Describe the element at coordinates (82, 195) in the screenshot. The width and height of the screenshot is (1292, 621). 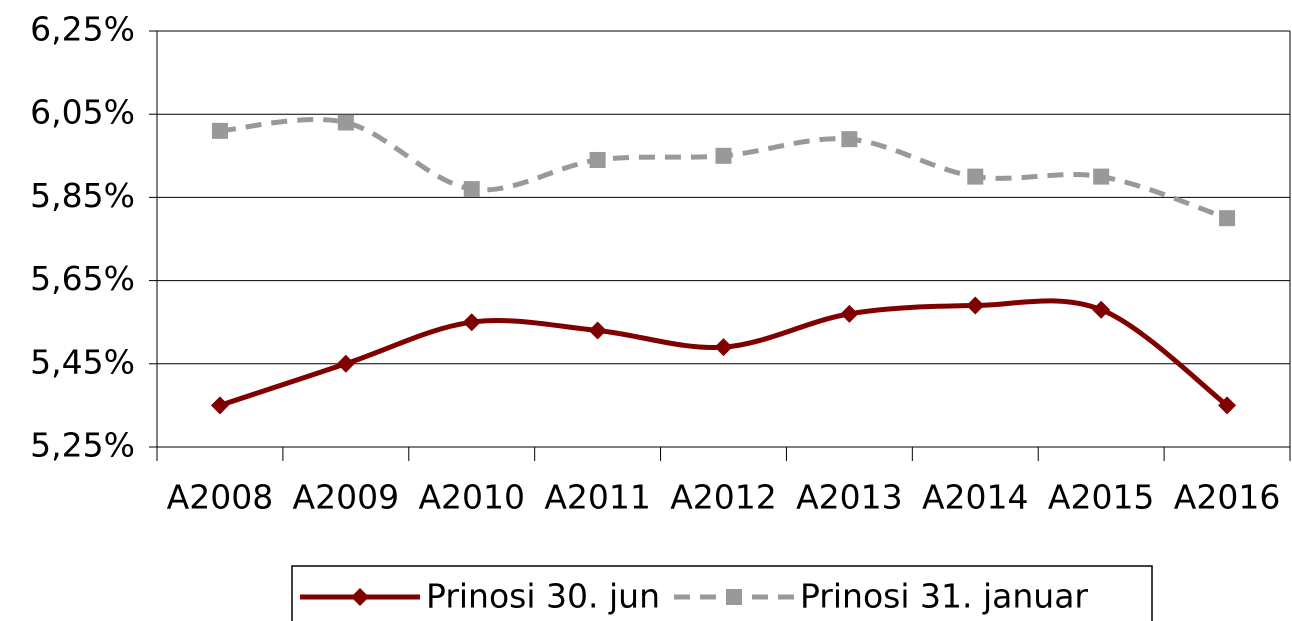
I see `y-tick-label: 5,85%` at that location.